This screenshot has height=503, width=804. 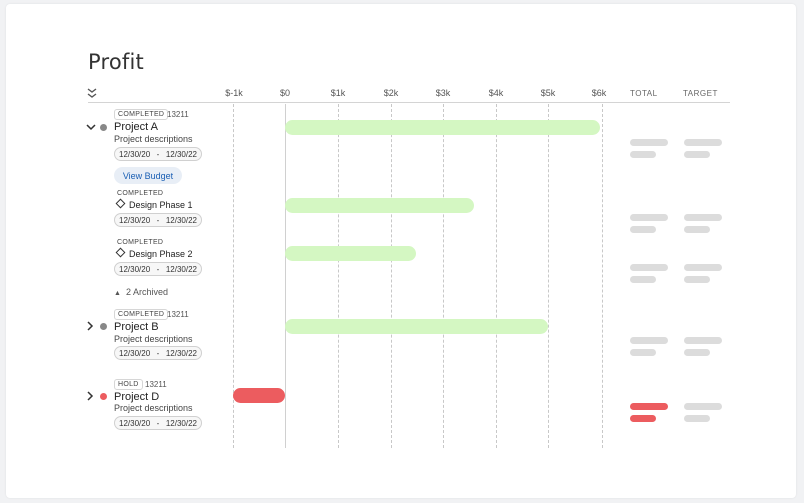 What do you see at coordinates (234, 93) in the screenshot?
I see `axis-label-neg1k: $-1k` at bounding box center [234, 93].